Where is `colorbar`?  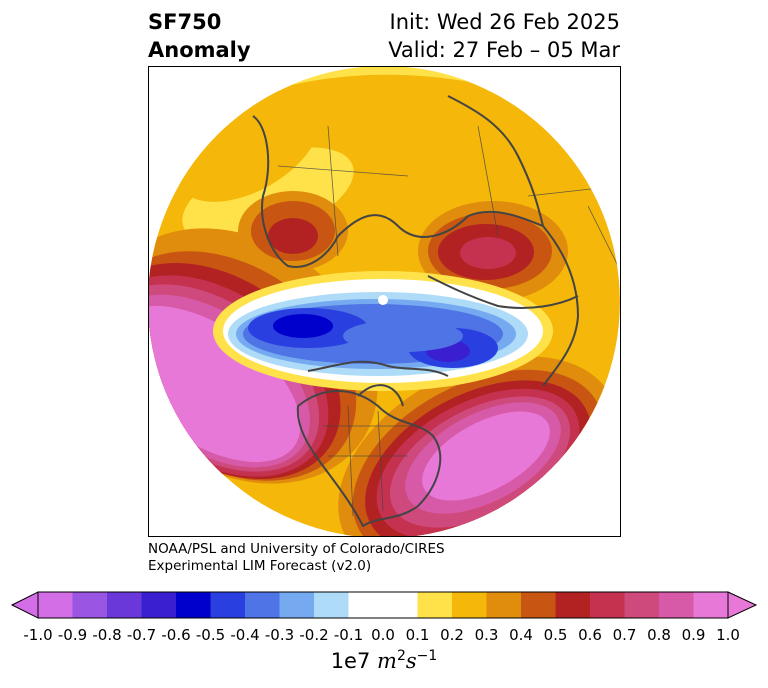
colorbar is located at coordinates (384, 605).